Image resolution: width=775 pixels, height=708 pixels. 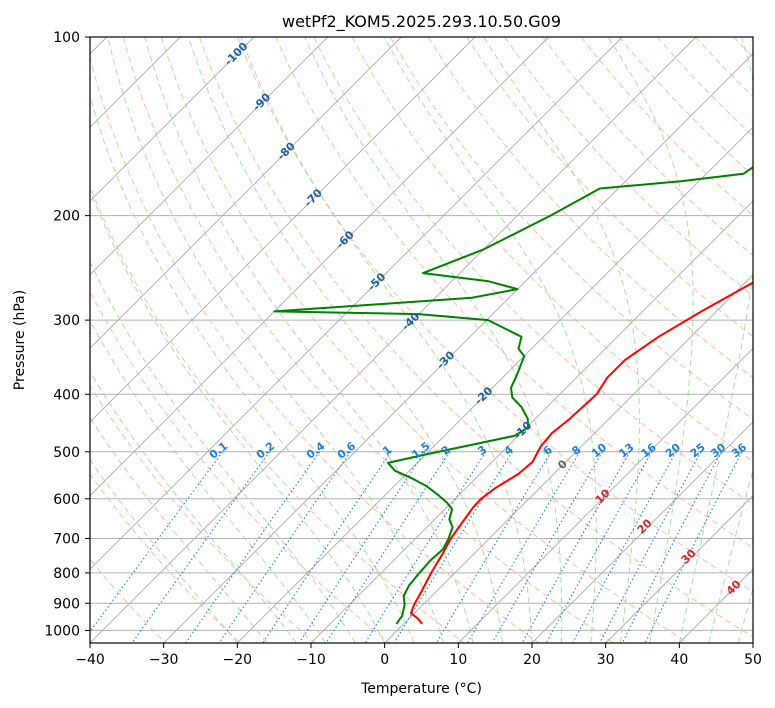 What do you see at coordinates (532, 660) in the screenshot?
I see `x-tick-label: 20` at bounding box center [532, 660].